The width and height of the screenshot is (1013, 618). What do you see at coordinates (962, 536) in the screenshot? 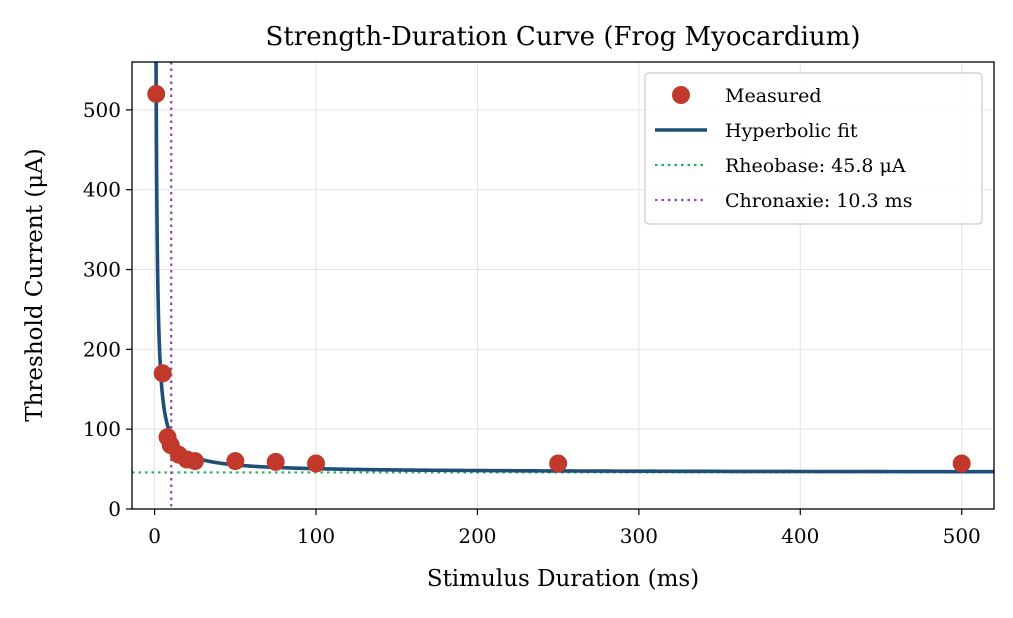
I see `x-tick-label: 500` at bounding box center [962, 536].